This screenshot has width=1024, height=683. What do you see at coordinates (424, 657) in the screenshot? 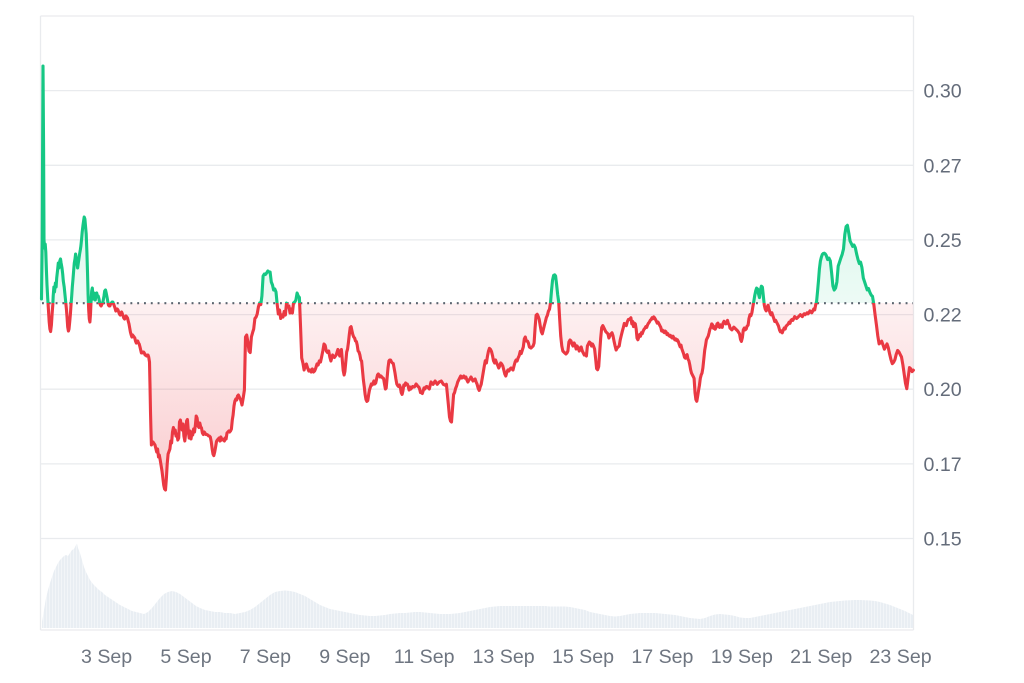
I see `svg-text: 11 Sep` at bounding box center [424, 657].